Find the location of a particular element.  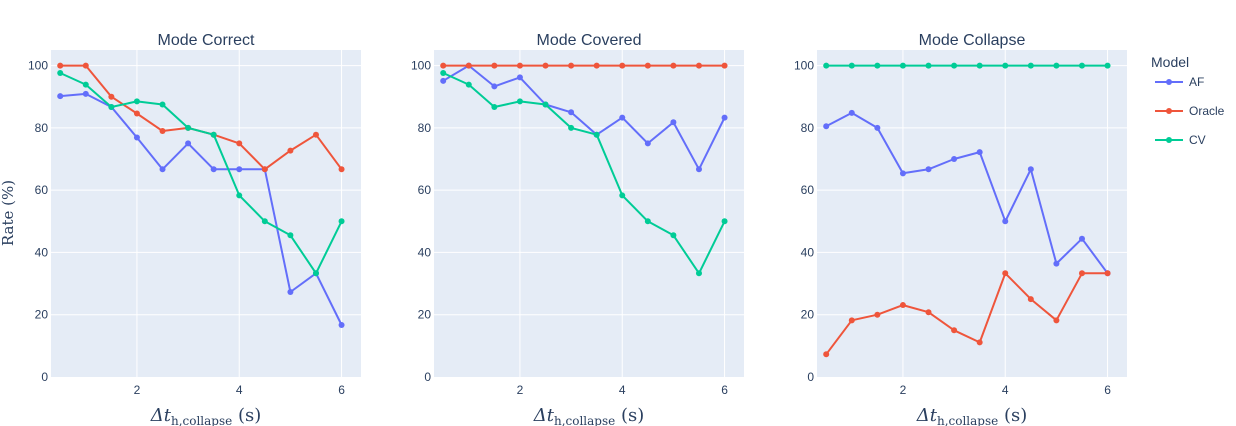

legend-item-cv: CV is located at coordinates (1180, 140).